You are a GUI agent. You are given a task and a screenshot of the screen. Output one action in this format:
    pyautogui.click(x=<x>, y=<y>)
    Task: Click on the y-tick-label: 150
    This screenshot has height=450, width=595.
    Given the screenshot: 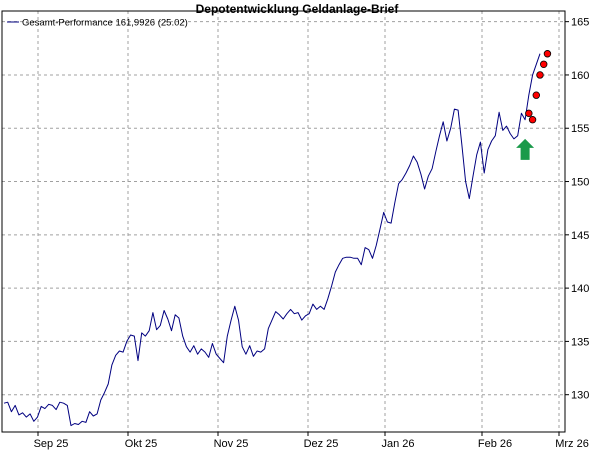 What is the action you would take?
    pyautogui.click(x=580, y=183)
    